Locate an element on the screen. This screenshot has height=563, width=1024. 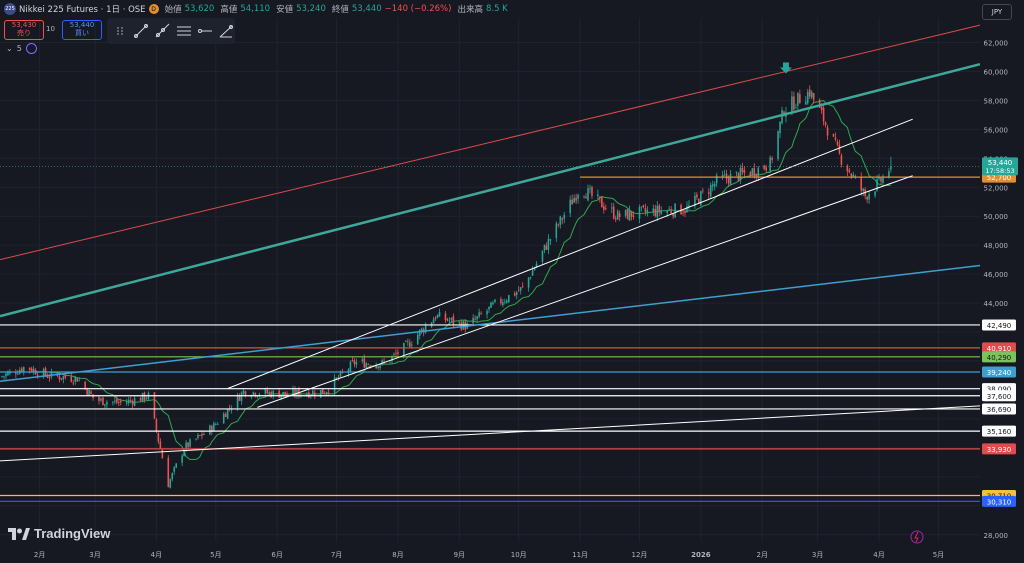
last-price-countdown: 17:58:53 is located at coordinates (999, 171).